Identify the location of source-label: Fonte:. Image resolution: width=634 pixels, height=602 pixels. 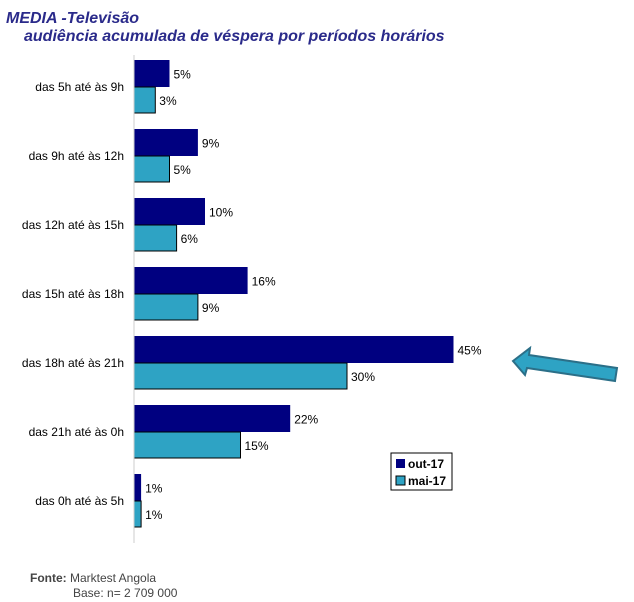
(48, 578).